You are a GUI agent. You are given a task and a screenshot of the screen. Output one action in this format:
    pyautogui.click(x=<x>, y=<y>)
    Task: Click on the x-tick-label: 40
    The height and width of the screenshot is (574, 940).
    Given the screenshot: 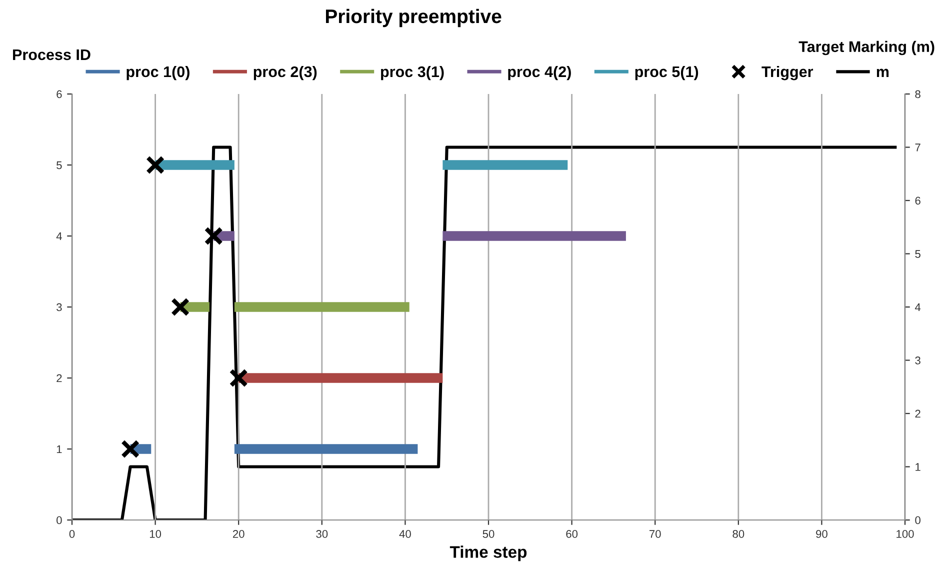 What is the action you would take?
    pyautogui.click(x=405, y=534)
    